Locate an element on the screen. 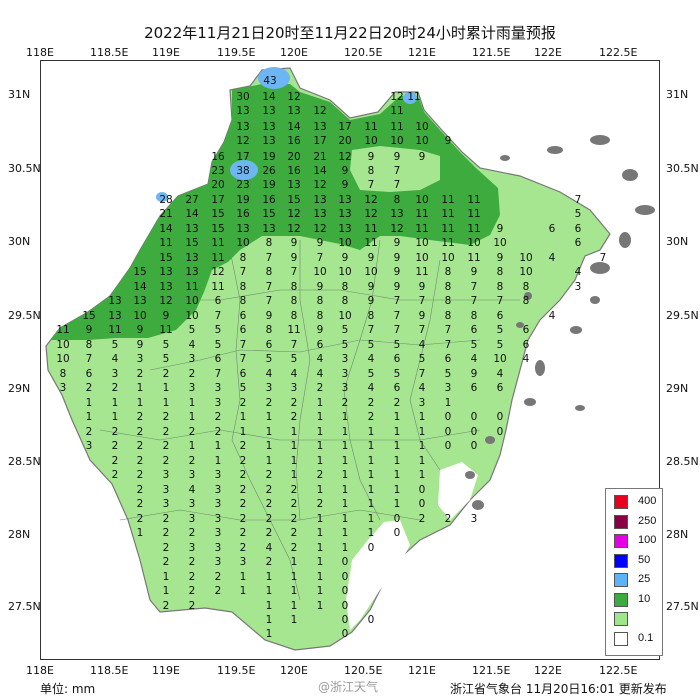  legend: 400 250 100 50 25 10 0.1 is located at coordinates (634, 572).